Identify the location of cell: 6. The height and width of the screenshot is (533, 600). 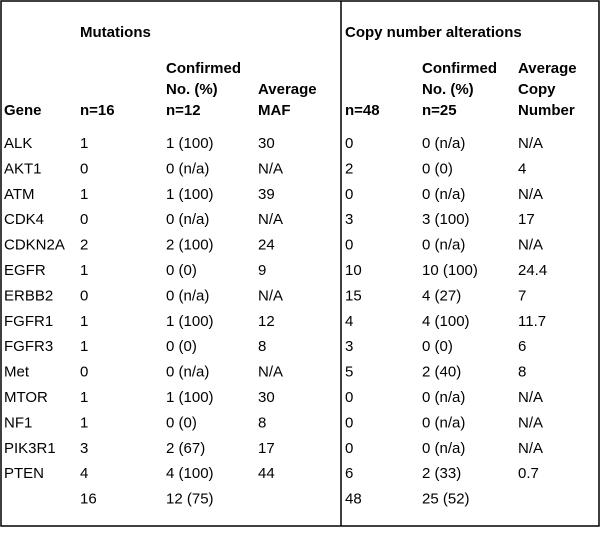
(349, 473).